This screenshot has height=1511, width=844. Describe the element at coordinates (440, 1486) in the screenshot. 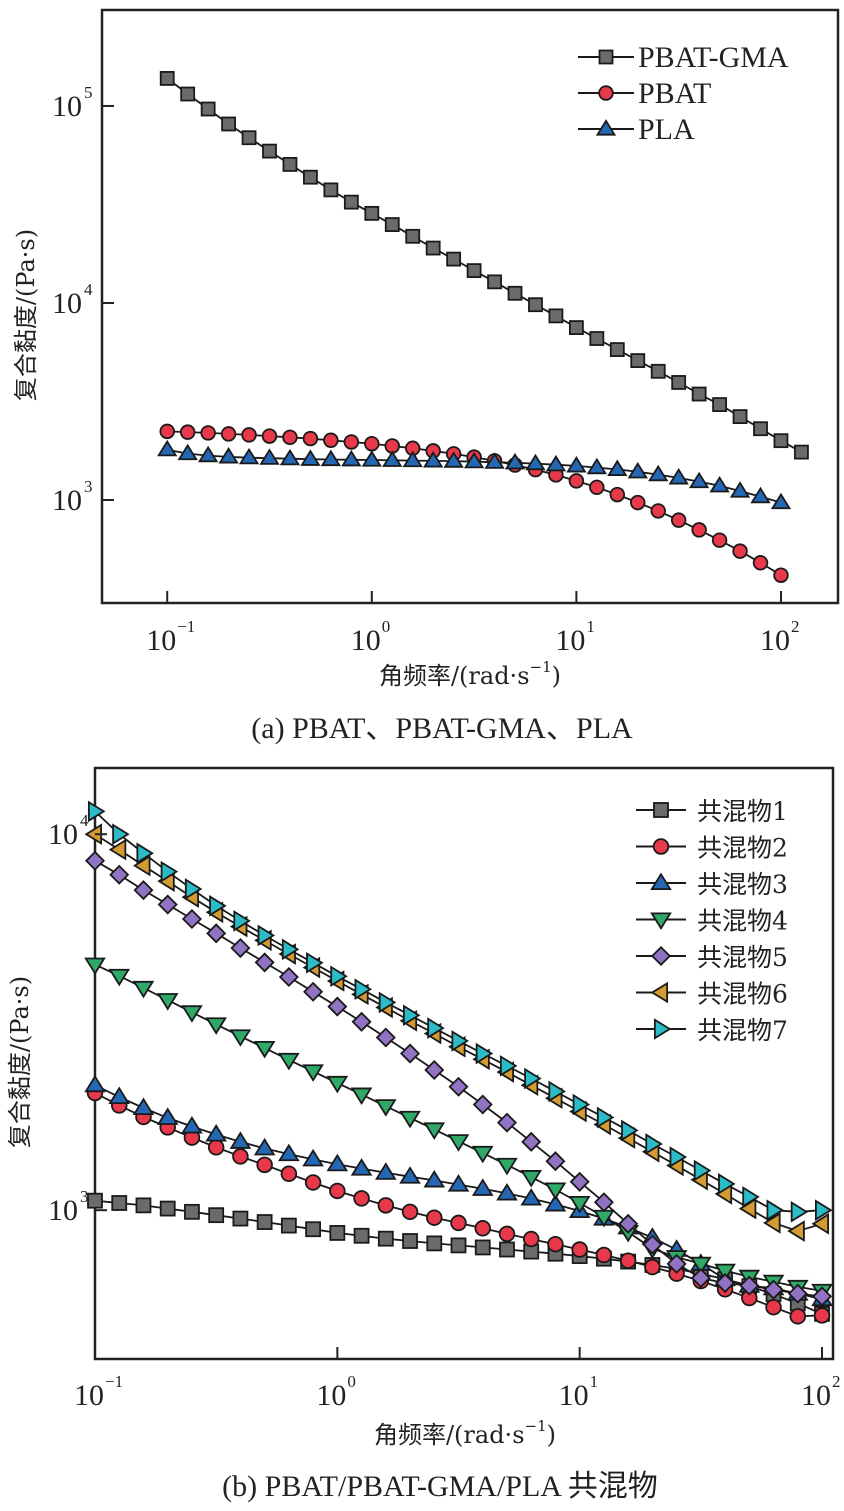

I see `chart-b-caption: (b) PBAT/PBAT-GMA/PLA 共混物` at that location.